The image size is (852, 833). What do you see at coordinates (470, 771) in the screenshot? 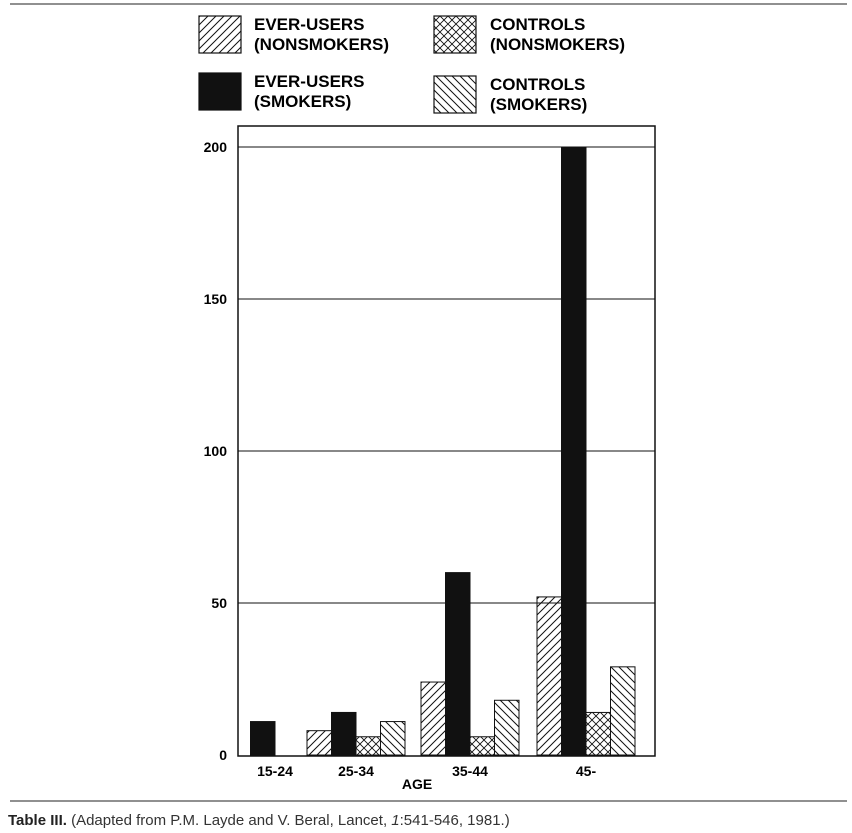
I see `x-tick-label: 35-44` at bounding box center [470, 771].